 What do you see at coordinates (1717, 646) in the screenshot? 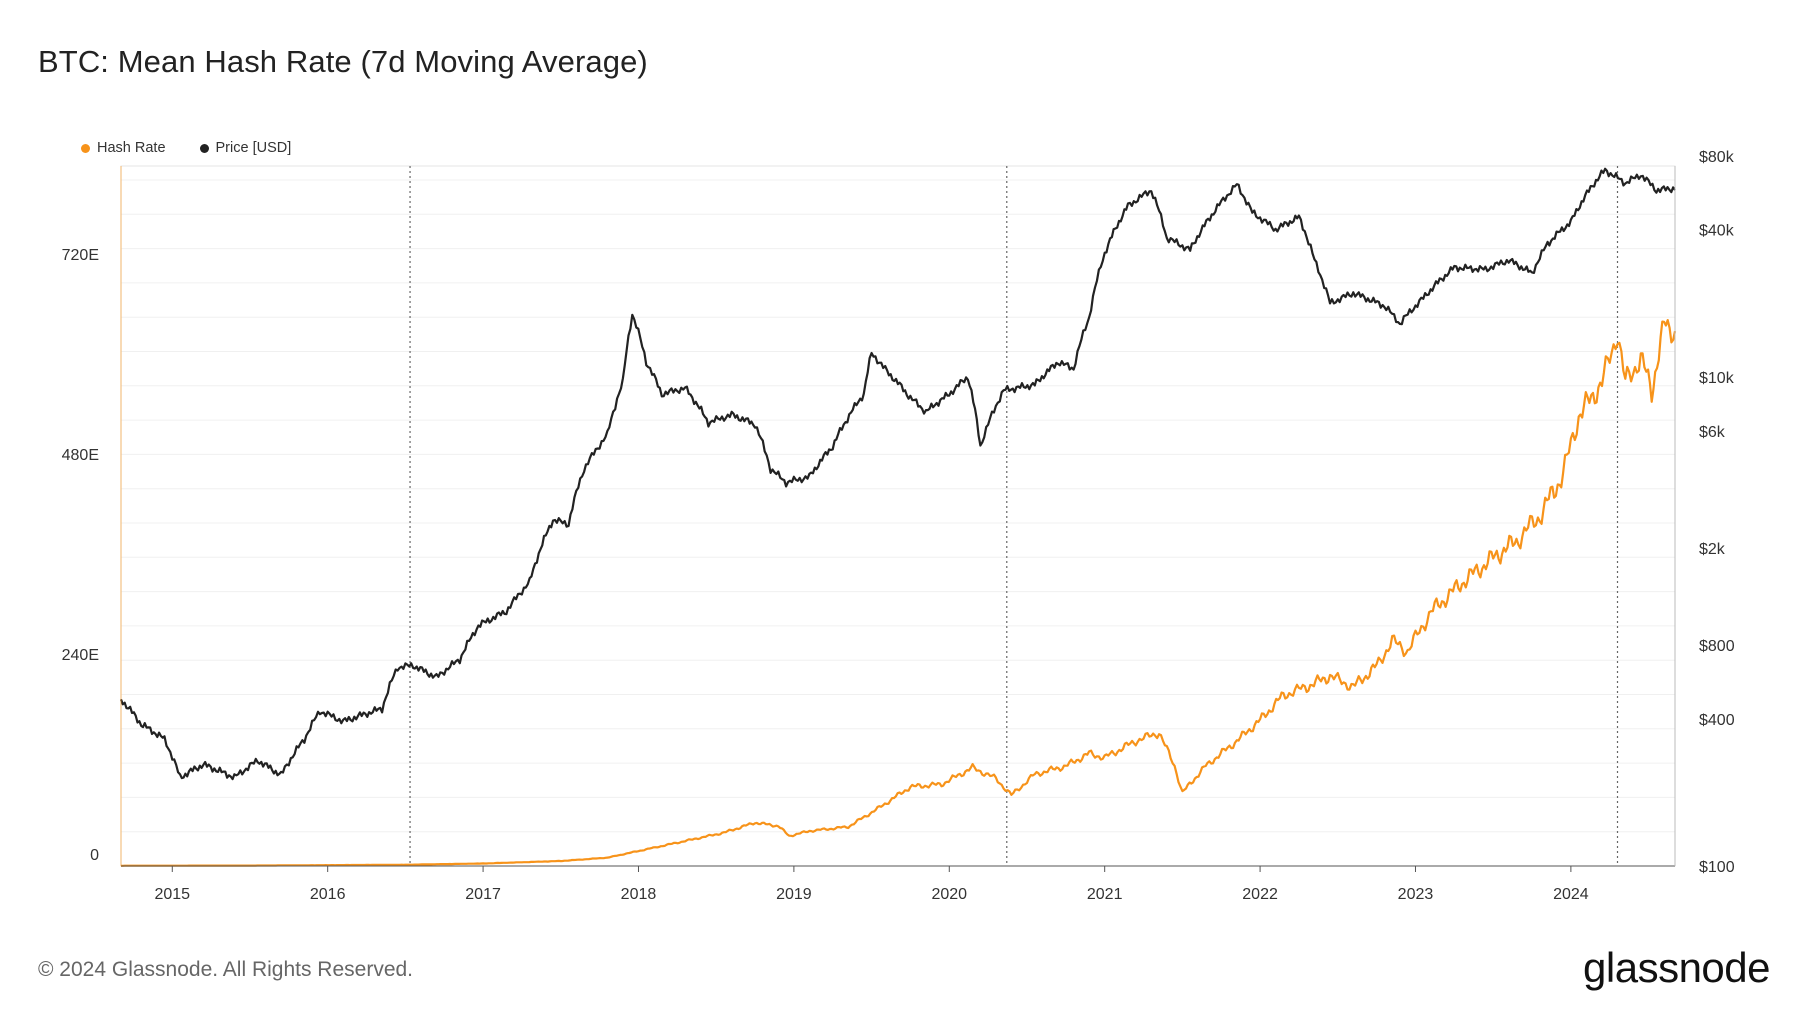
I see `right-tick-label: $800` at bounding box center [1717, 646].